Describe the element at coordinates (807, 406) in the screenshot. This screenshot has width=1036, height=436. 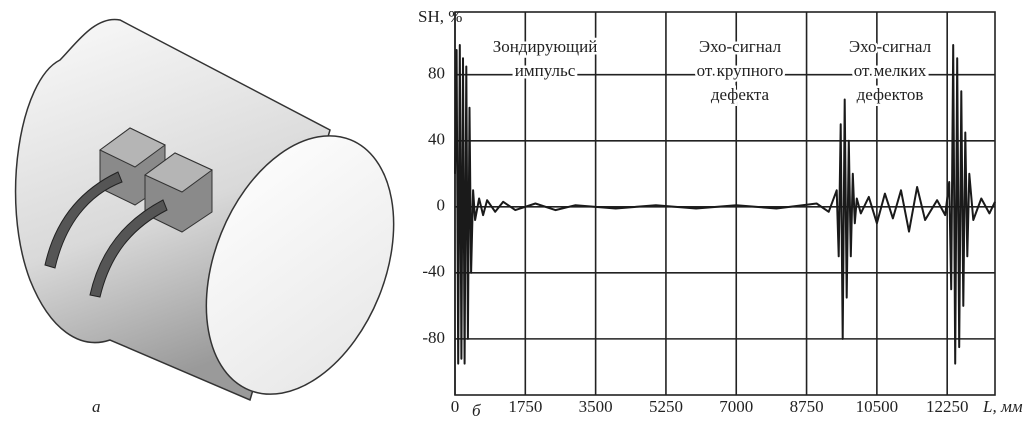
I see `x-tick-label: 8750` at that location.